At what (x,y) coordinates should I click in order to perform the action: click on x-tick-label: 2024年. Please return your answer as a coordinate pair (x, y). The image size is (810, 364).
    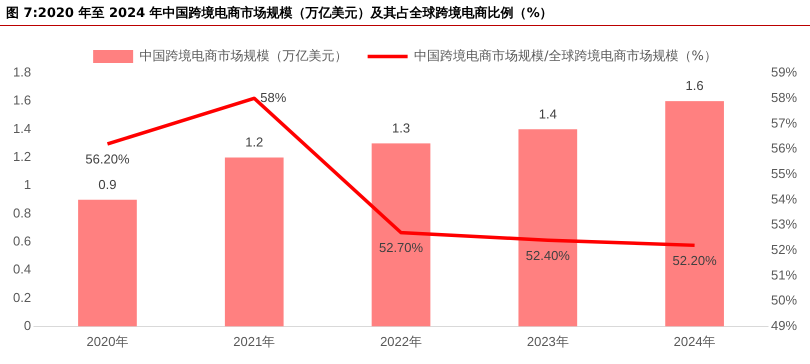
    Looking at the image, I should click on (695, 341).